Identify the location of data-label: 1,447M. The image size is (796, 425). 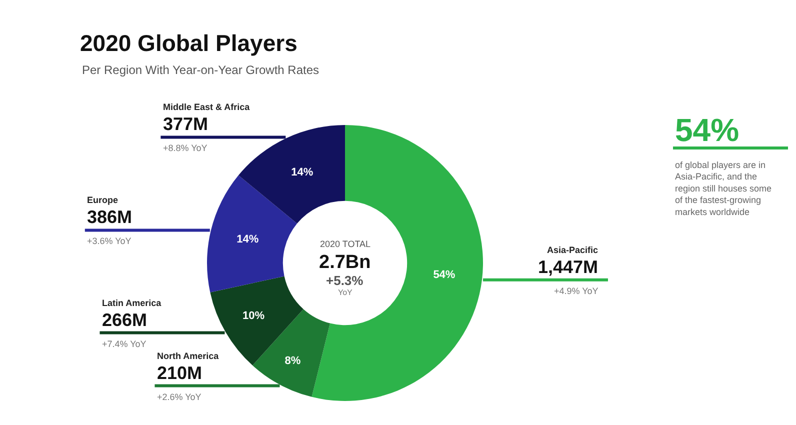
(568, 267).